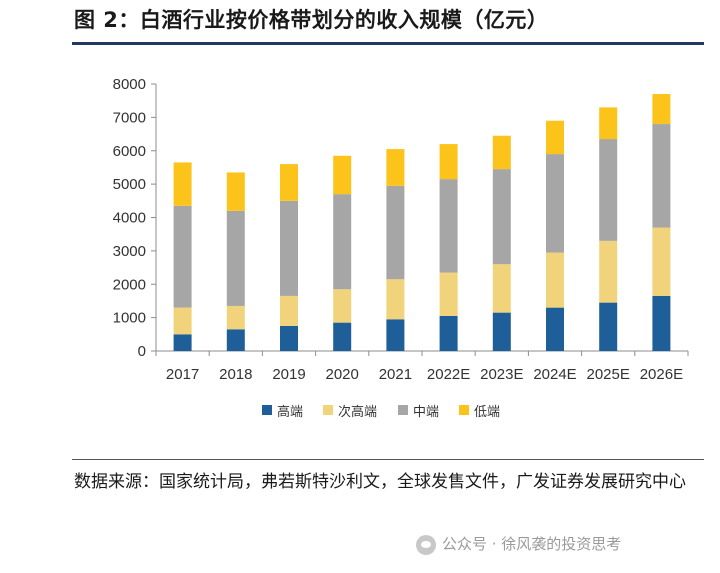 The width and height of the screenshot is (720, 573). What do you see at coordinates (129, 251) in the screenshot?
I see `y-tick-label: 3000` at bounding box center [129, 251].